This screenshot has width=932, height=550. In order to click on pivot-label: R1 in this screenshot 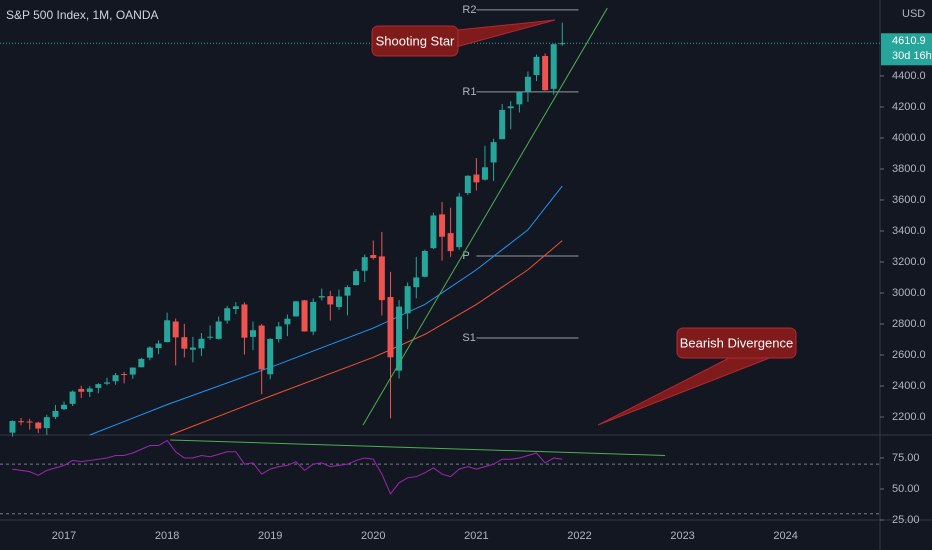, I will do `click(469, 92)`.